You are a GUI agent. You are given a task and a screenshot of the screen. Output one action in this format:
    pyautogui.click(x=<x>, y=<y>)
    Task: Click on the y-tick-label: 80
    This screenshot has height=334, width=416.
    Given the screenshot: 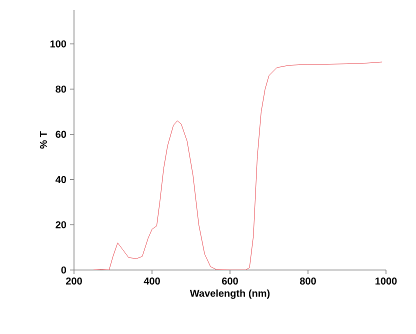 What is the action you would take?
    pyautogui.click(x=61, y=89)
    